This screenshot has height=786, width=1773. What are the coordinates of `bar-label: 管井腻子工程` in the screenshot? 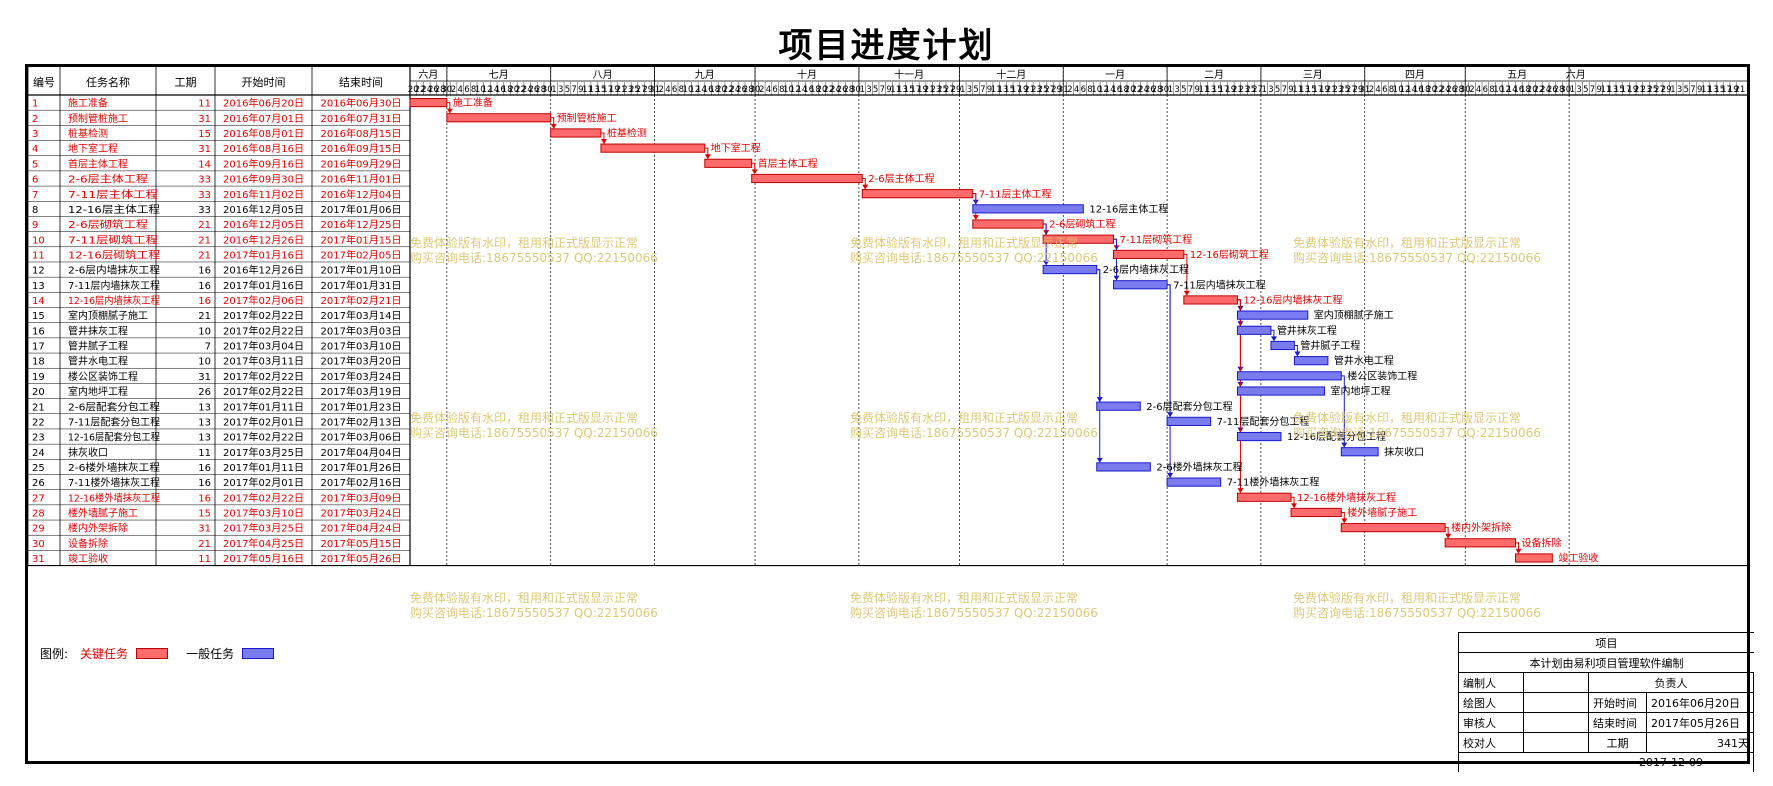 It's located at (1330, 345).